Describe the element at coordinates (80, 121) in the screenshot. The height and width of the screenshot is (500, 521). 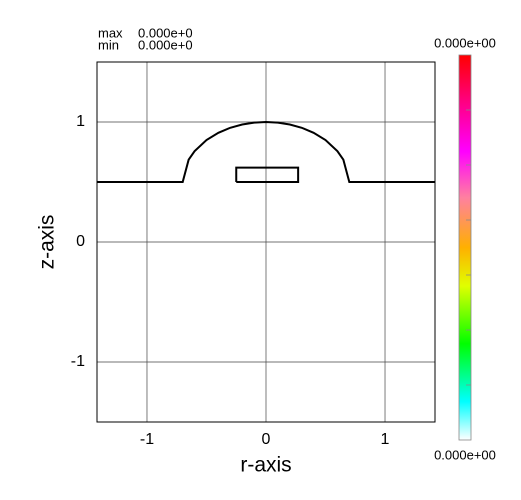
I see `y-tick-label: 1` at that location.